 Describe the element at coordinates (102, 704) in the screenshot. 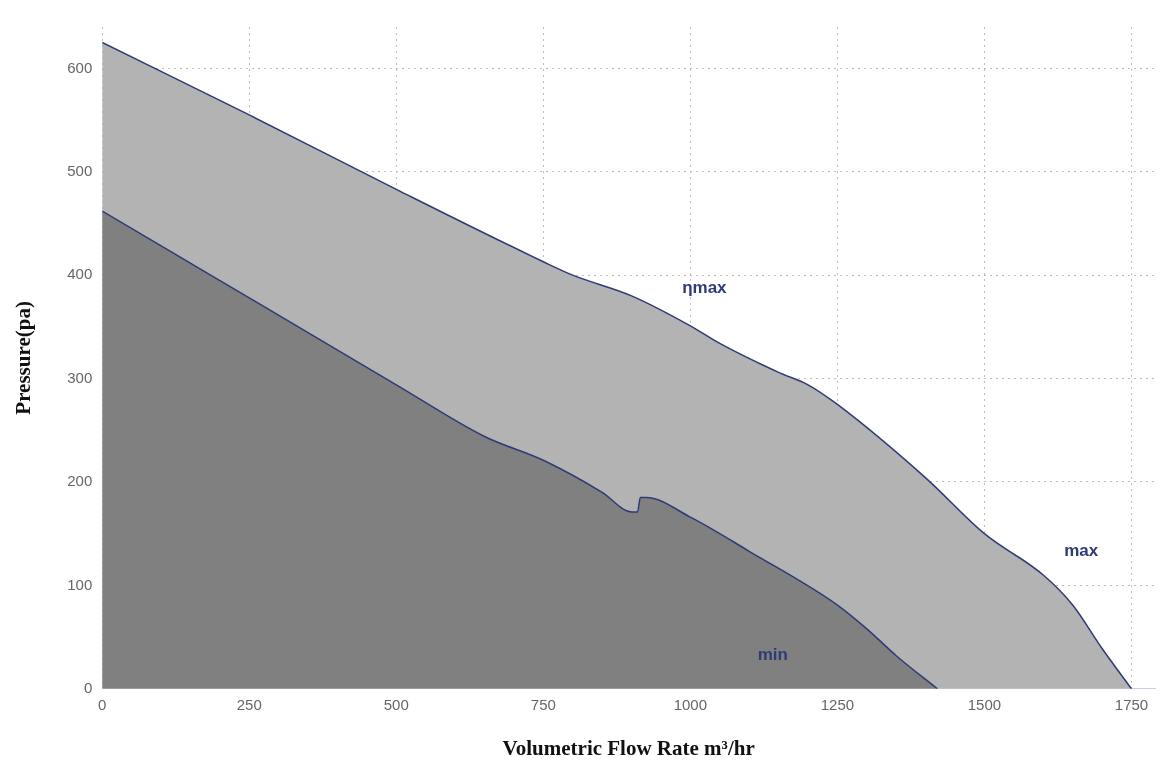

I see `x-tick-label: 0` at that location.